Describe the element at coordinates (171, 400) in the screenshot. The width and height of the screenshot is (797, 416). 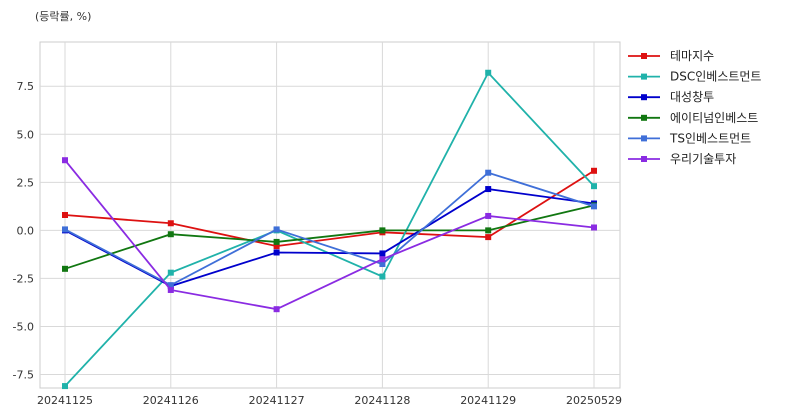
I see `x-tick-label: 20241126` at that location.